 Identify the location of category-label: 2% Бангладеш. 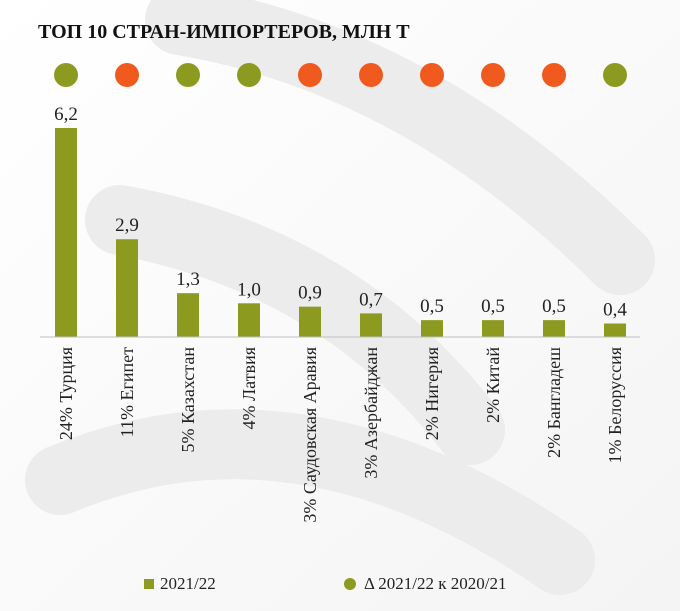
(554, 402).